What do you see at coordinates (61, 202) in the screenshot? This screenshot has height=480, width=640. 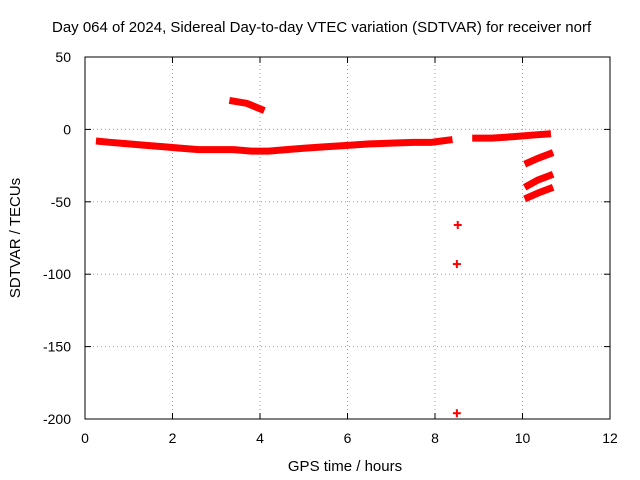 I see `y-tick-label: -50` at bounding box center [61, 202].